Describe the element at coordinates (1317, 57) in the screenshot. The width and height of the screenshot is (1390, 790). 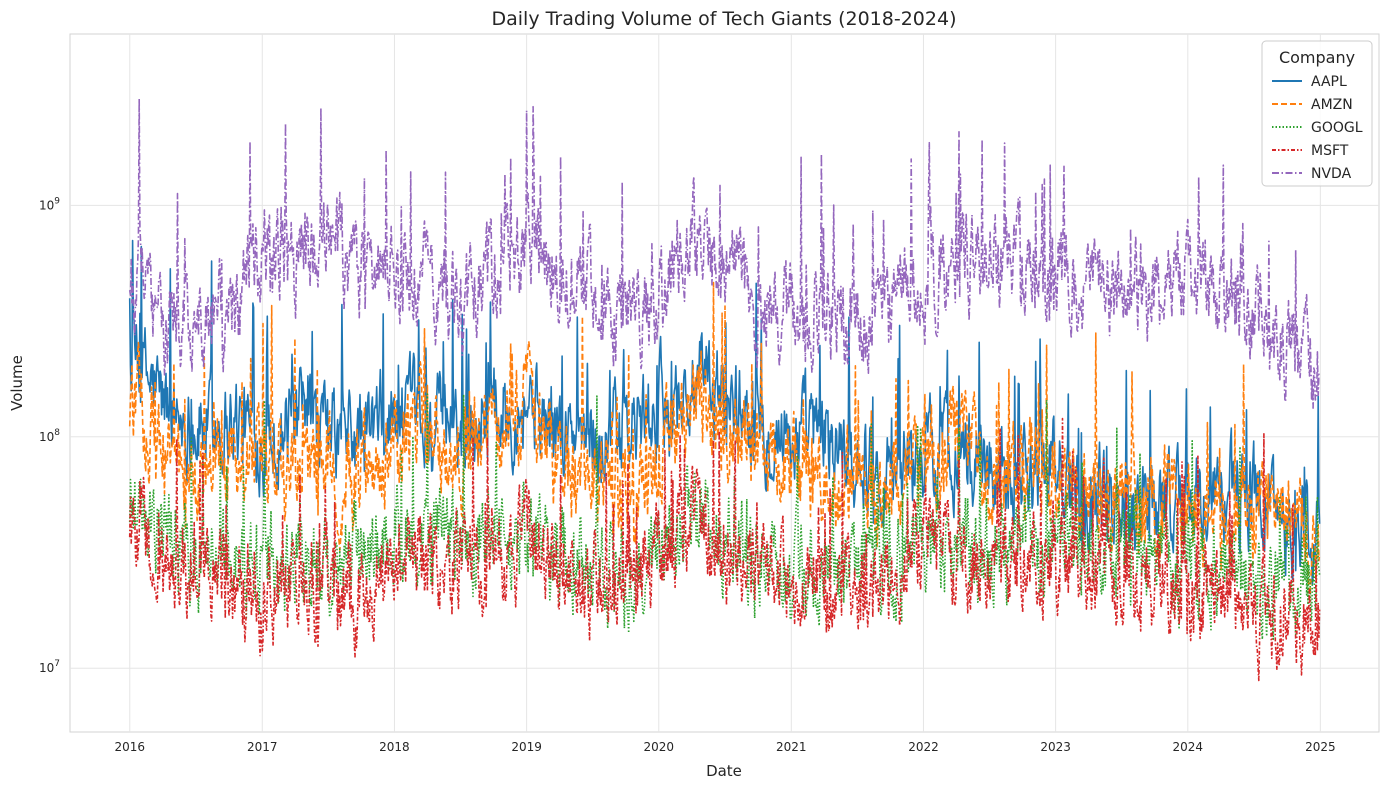
I see `legend-title: Company` at that location.